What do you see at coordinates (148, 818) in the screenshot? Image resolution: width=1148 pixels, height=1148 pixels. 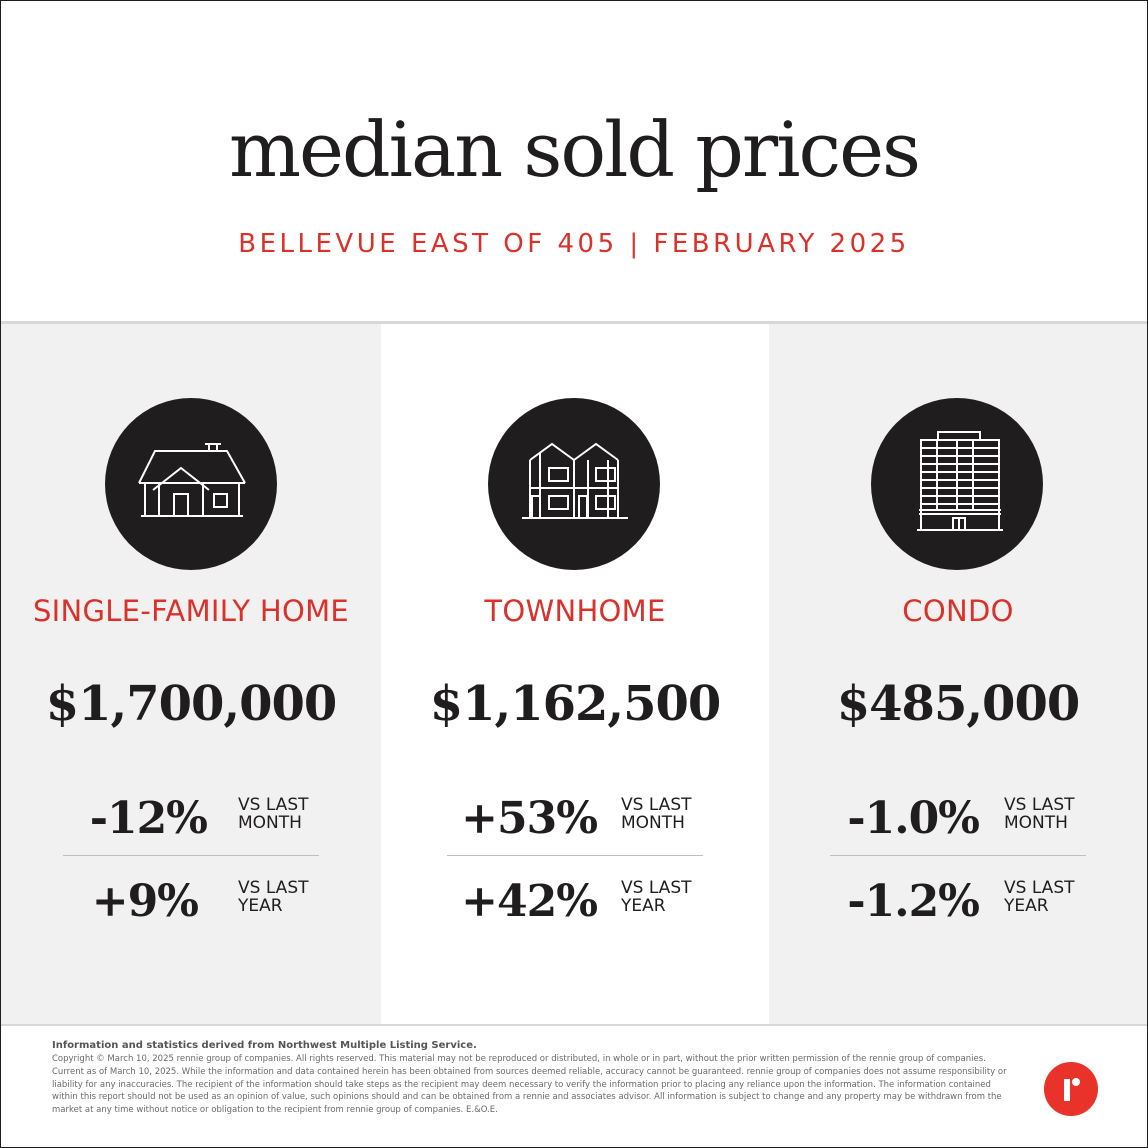 I see `single-family-month-change: -12%` at bounding box center [148, 818].